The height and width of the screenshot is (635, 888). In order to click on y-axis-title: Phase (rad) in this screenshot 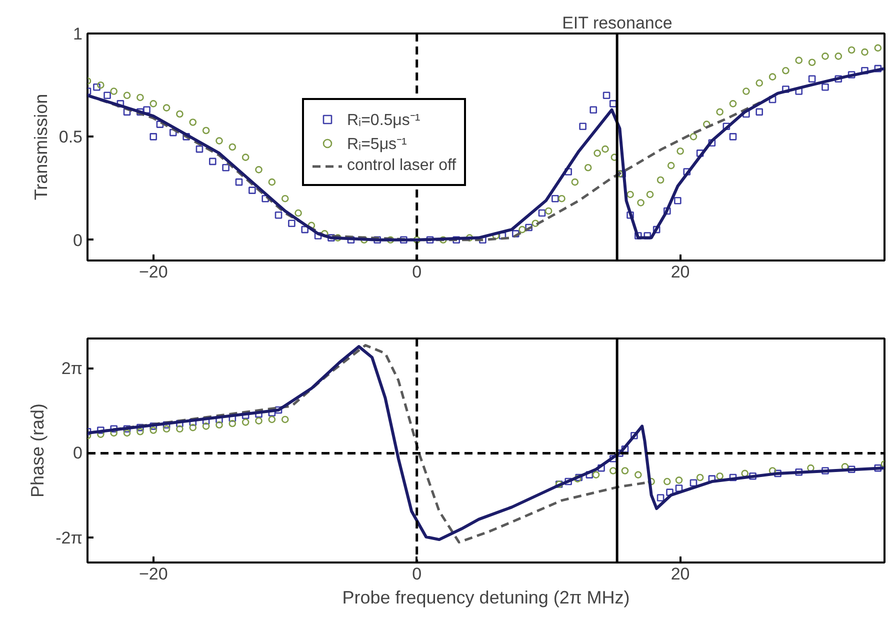, I will do `click(38, 450)`.